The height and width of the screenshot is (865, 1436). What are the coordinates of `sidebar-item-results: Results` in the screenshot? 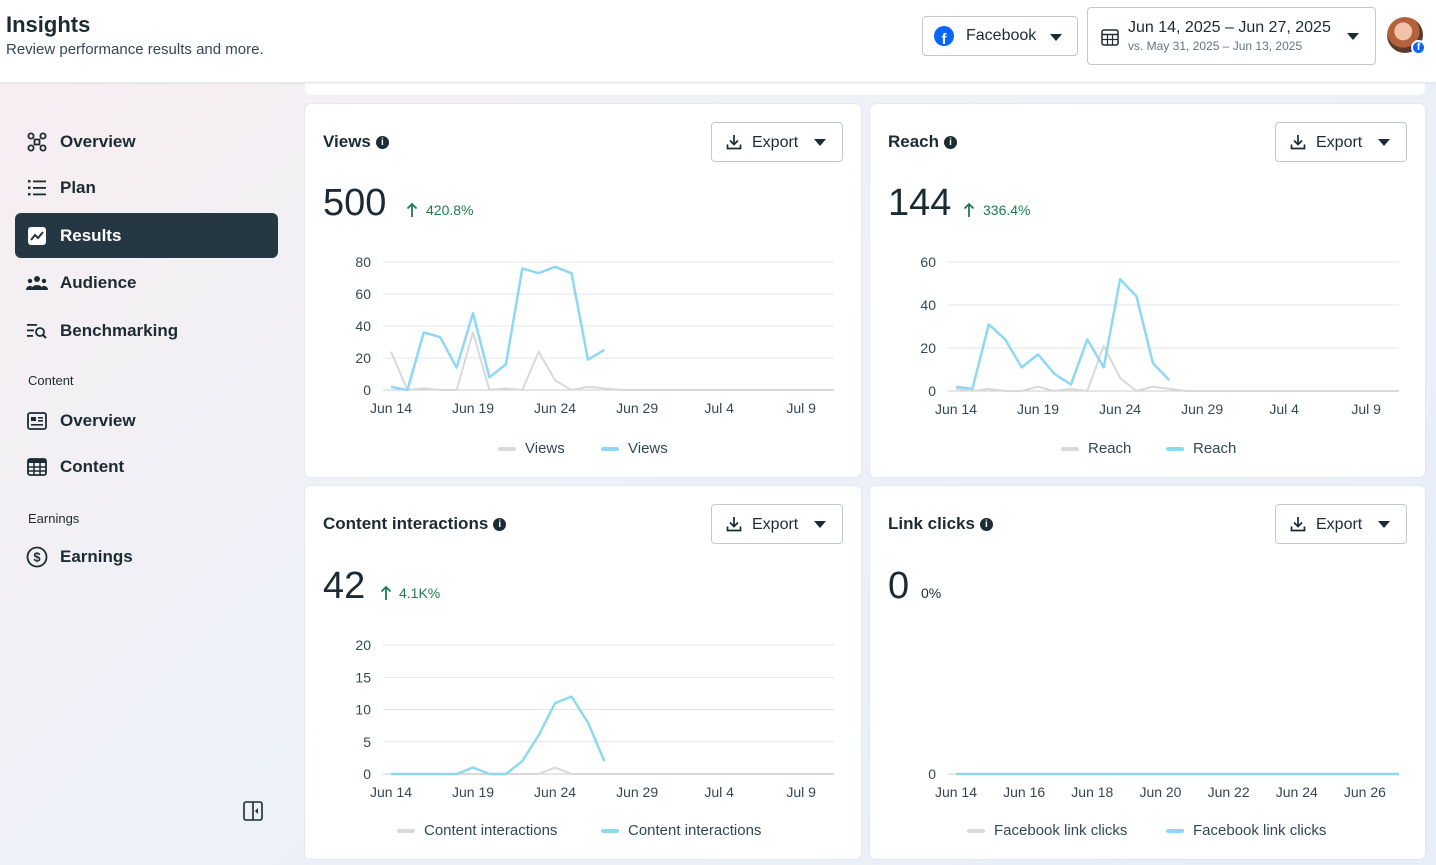 It's located at (146, 235).